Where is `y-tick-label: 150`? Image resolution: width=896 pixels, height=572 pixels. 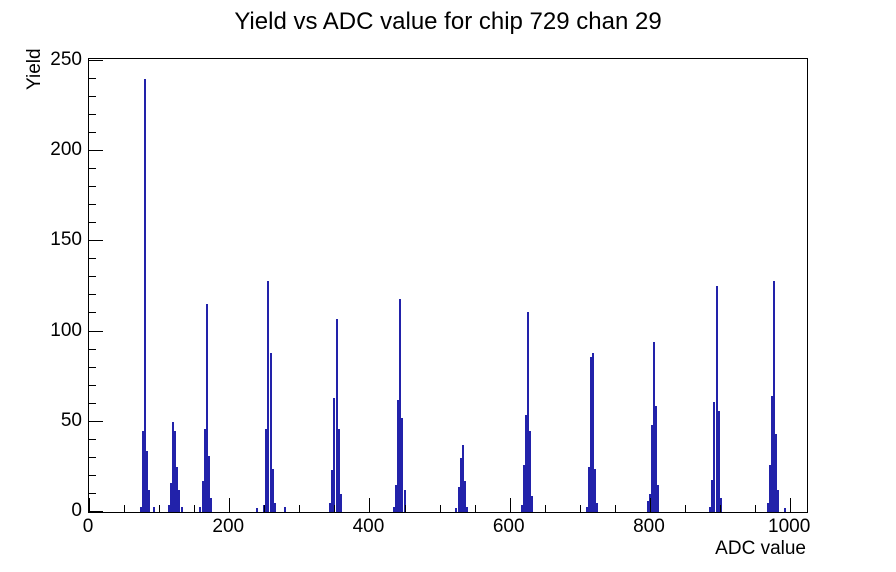 y-tick-label: 150 is located at coordinates (66, 240).